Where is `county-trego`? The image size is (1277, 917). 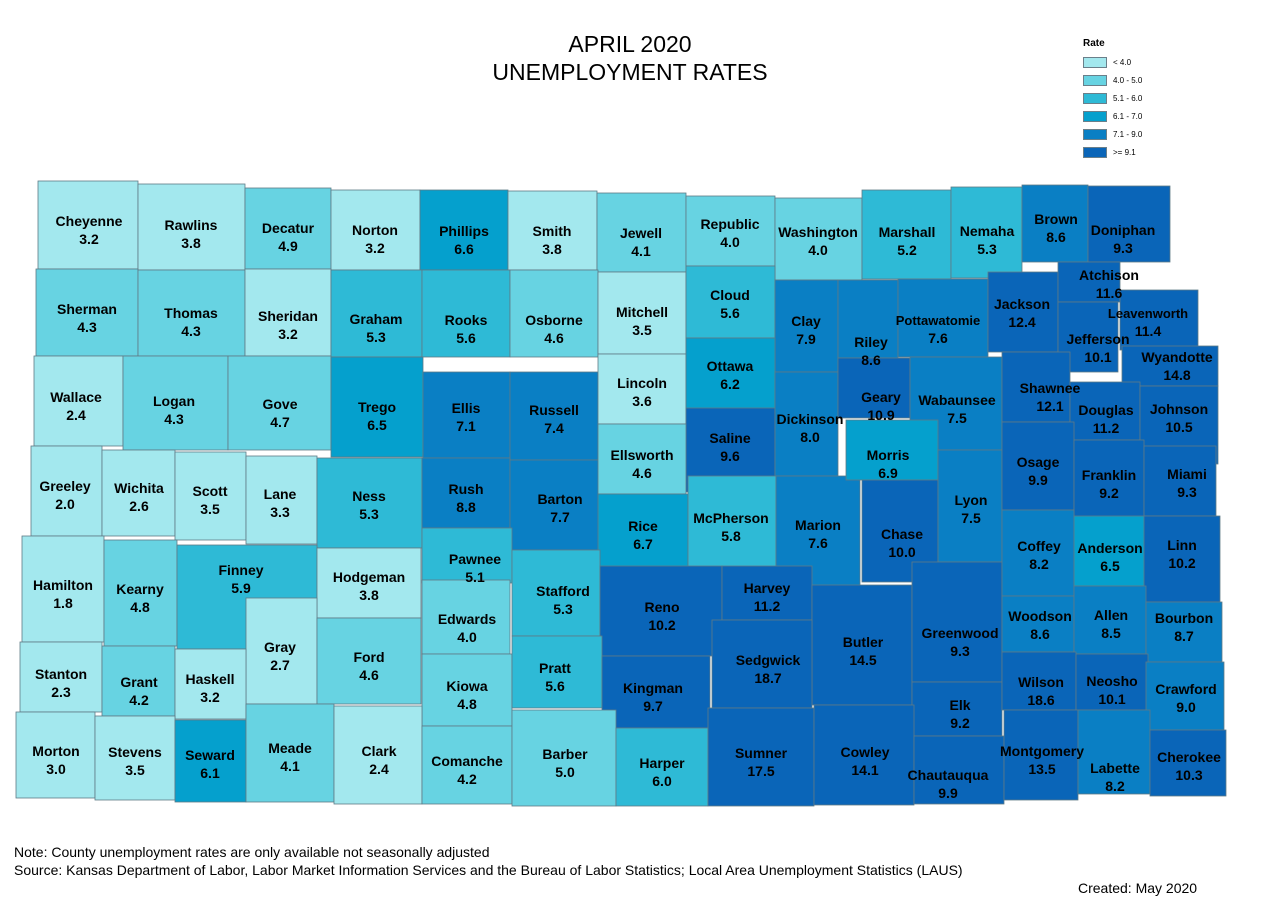
county-trego is located at coordinates (377, 407).